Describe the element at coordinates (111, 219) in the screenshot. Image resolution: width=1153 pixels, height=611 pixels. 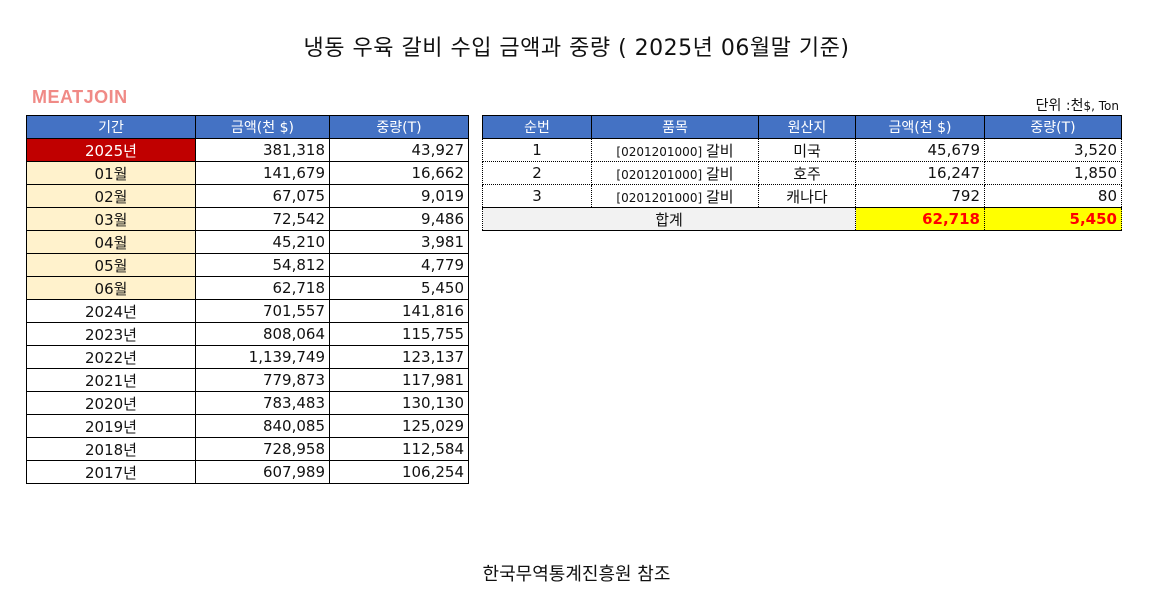
I see `period-cell: 03월` at that location.